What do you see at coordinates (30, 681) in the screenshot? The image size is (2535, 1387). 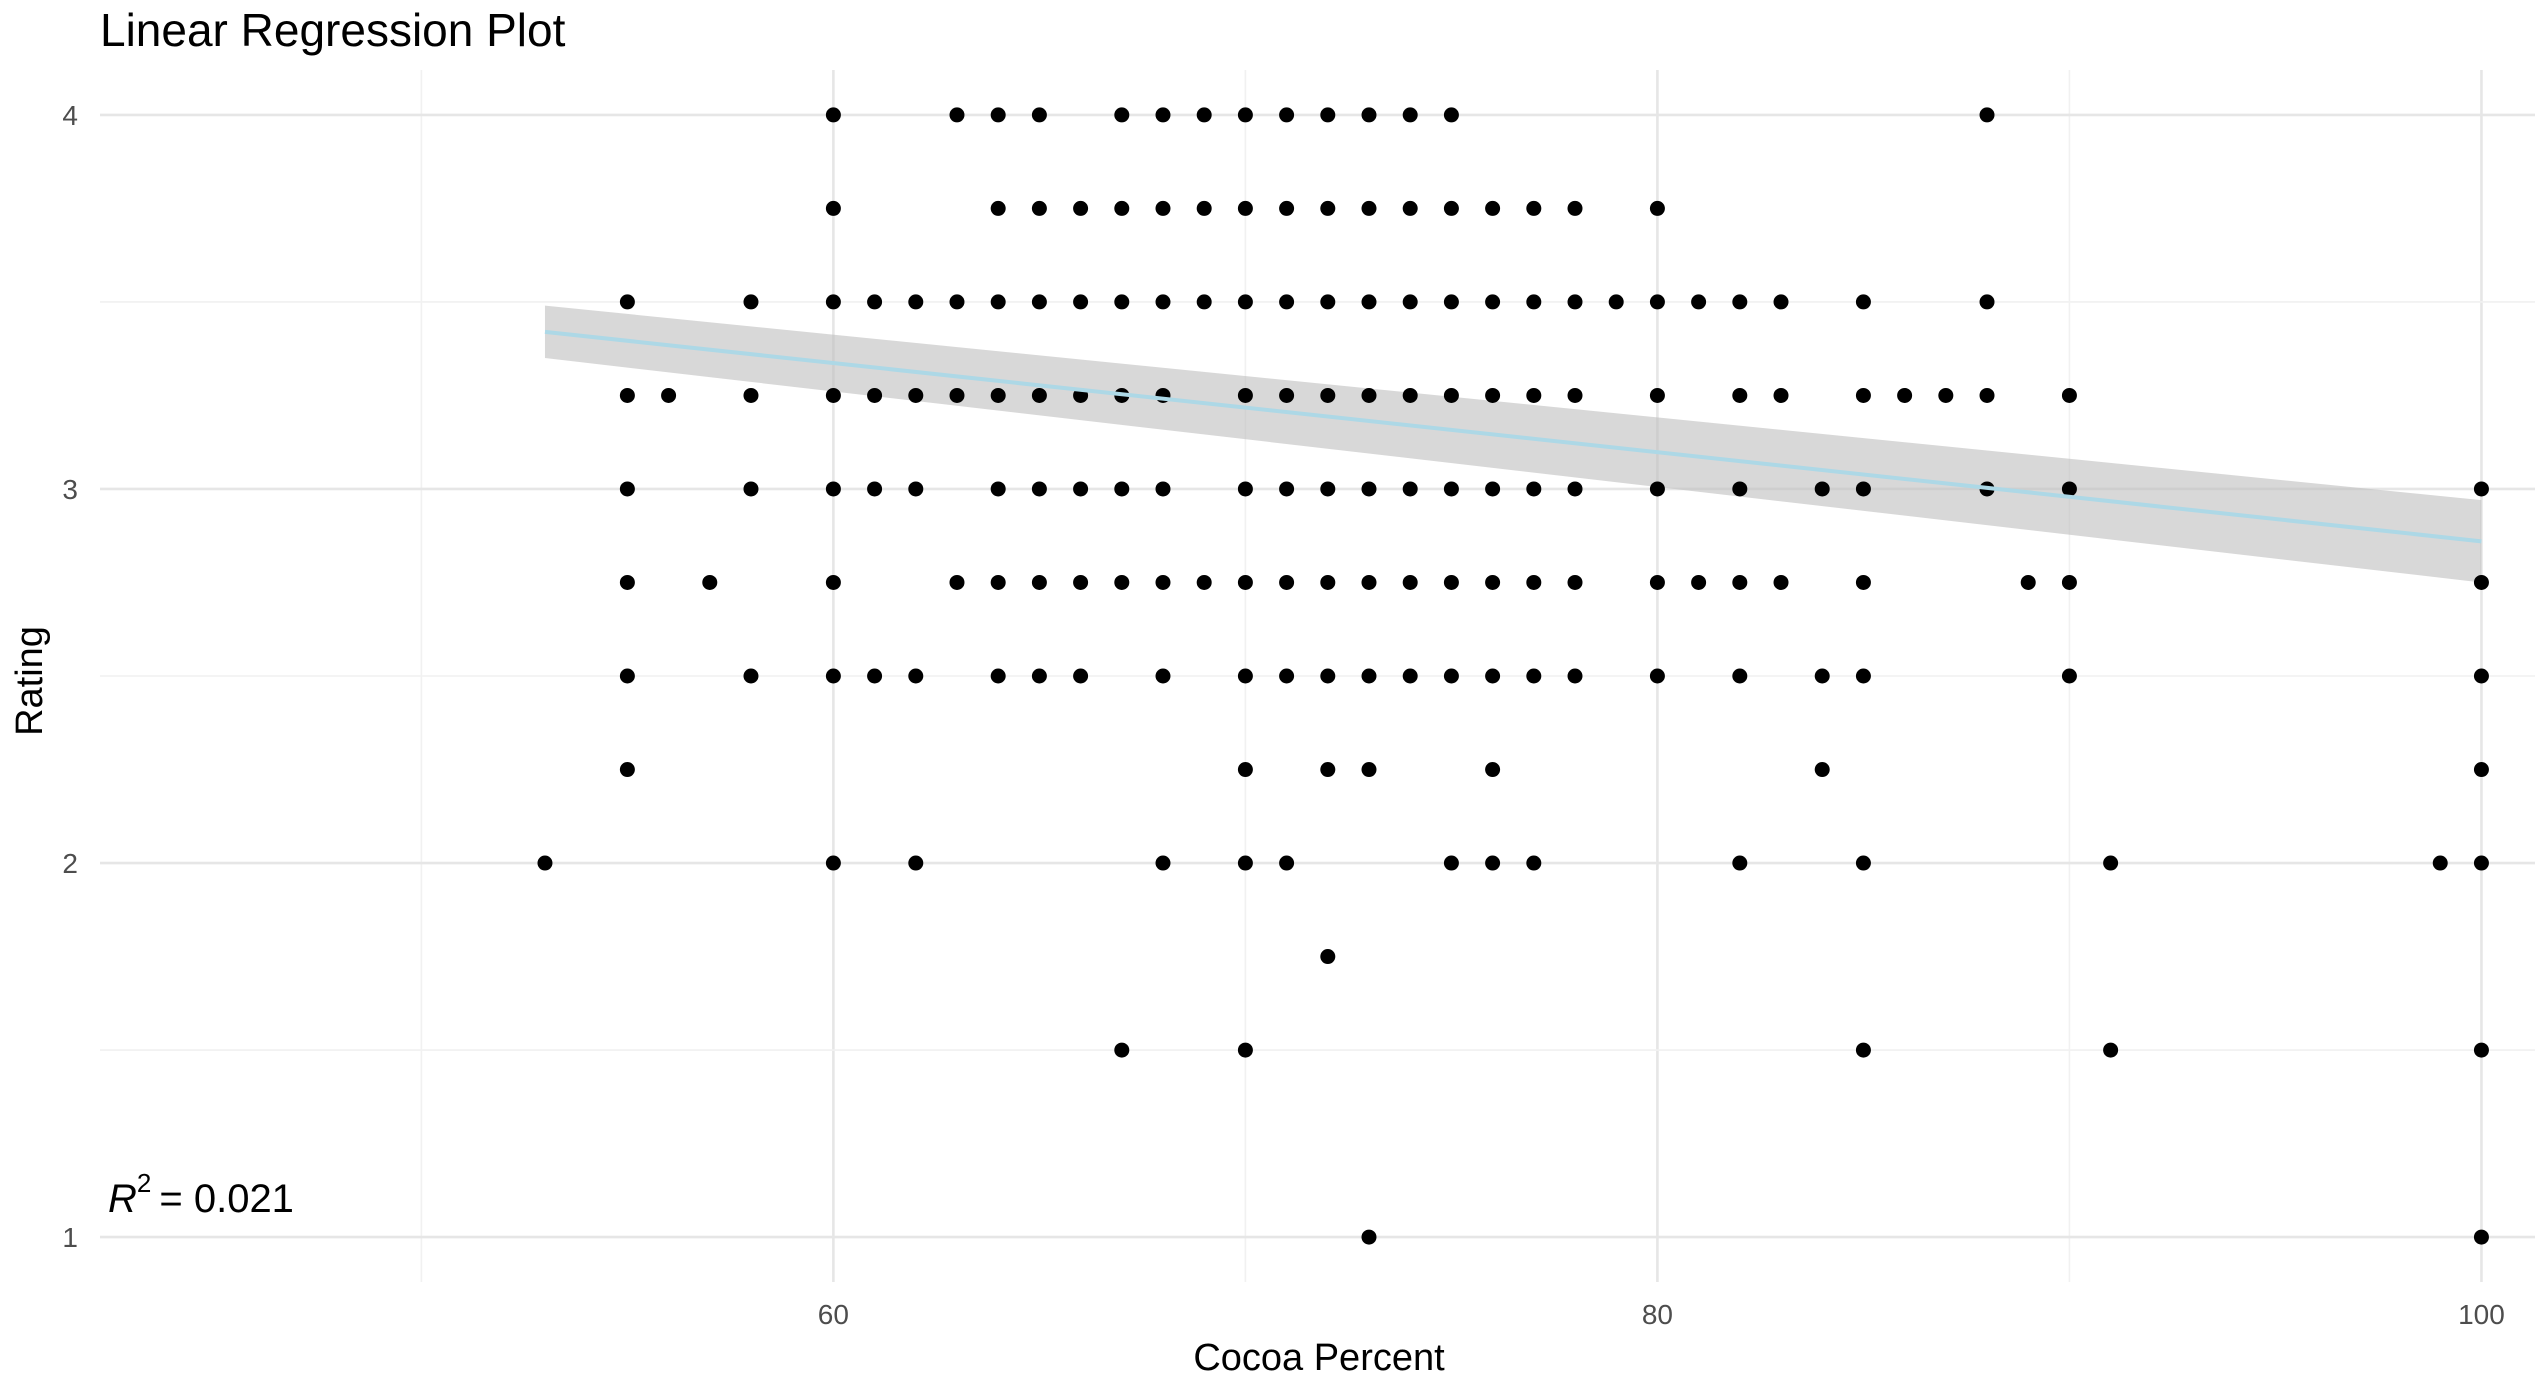 I see `y-axis-title: Rating` at bounding box center [30, 681].